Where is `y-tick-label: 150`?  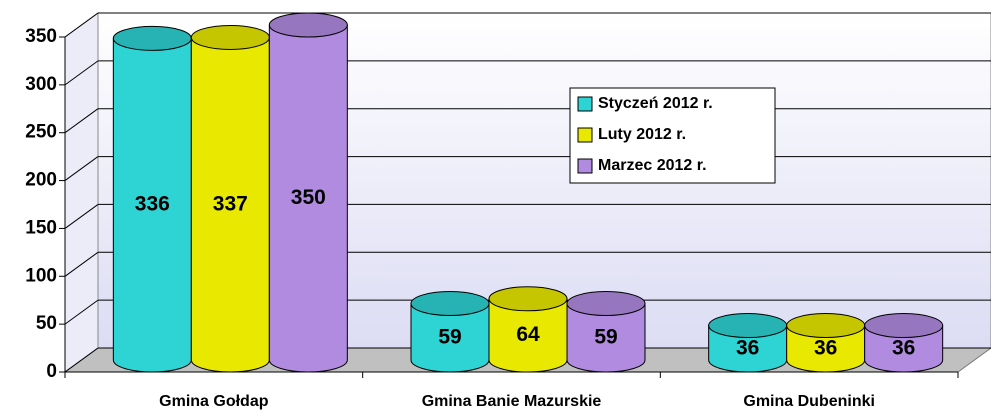 y-tick-label: 150 is located at coordinates (41, 227).